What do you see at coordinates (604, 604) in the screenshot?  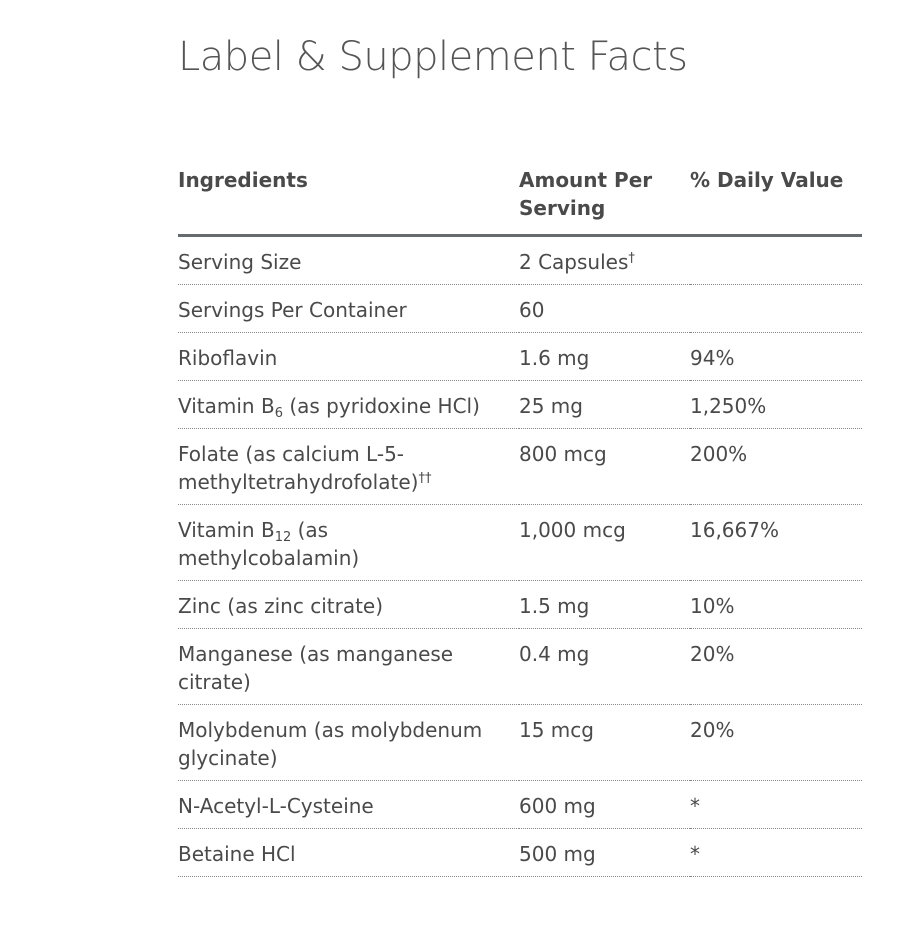 I see `amount-per-serving: 1.5 mg` at bounding box center [604, 604].